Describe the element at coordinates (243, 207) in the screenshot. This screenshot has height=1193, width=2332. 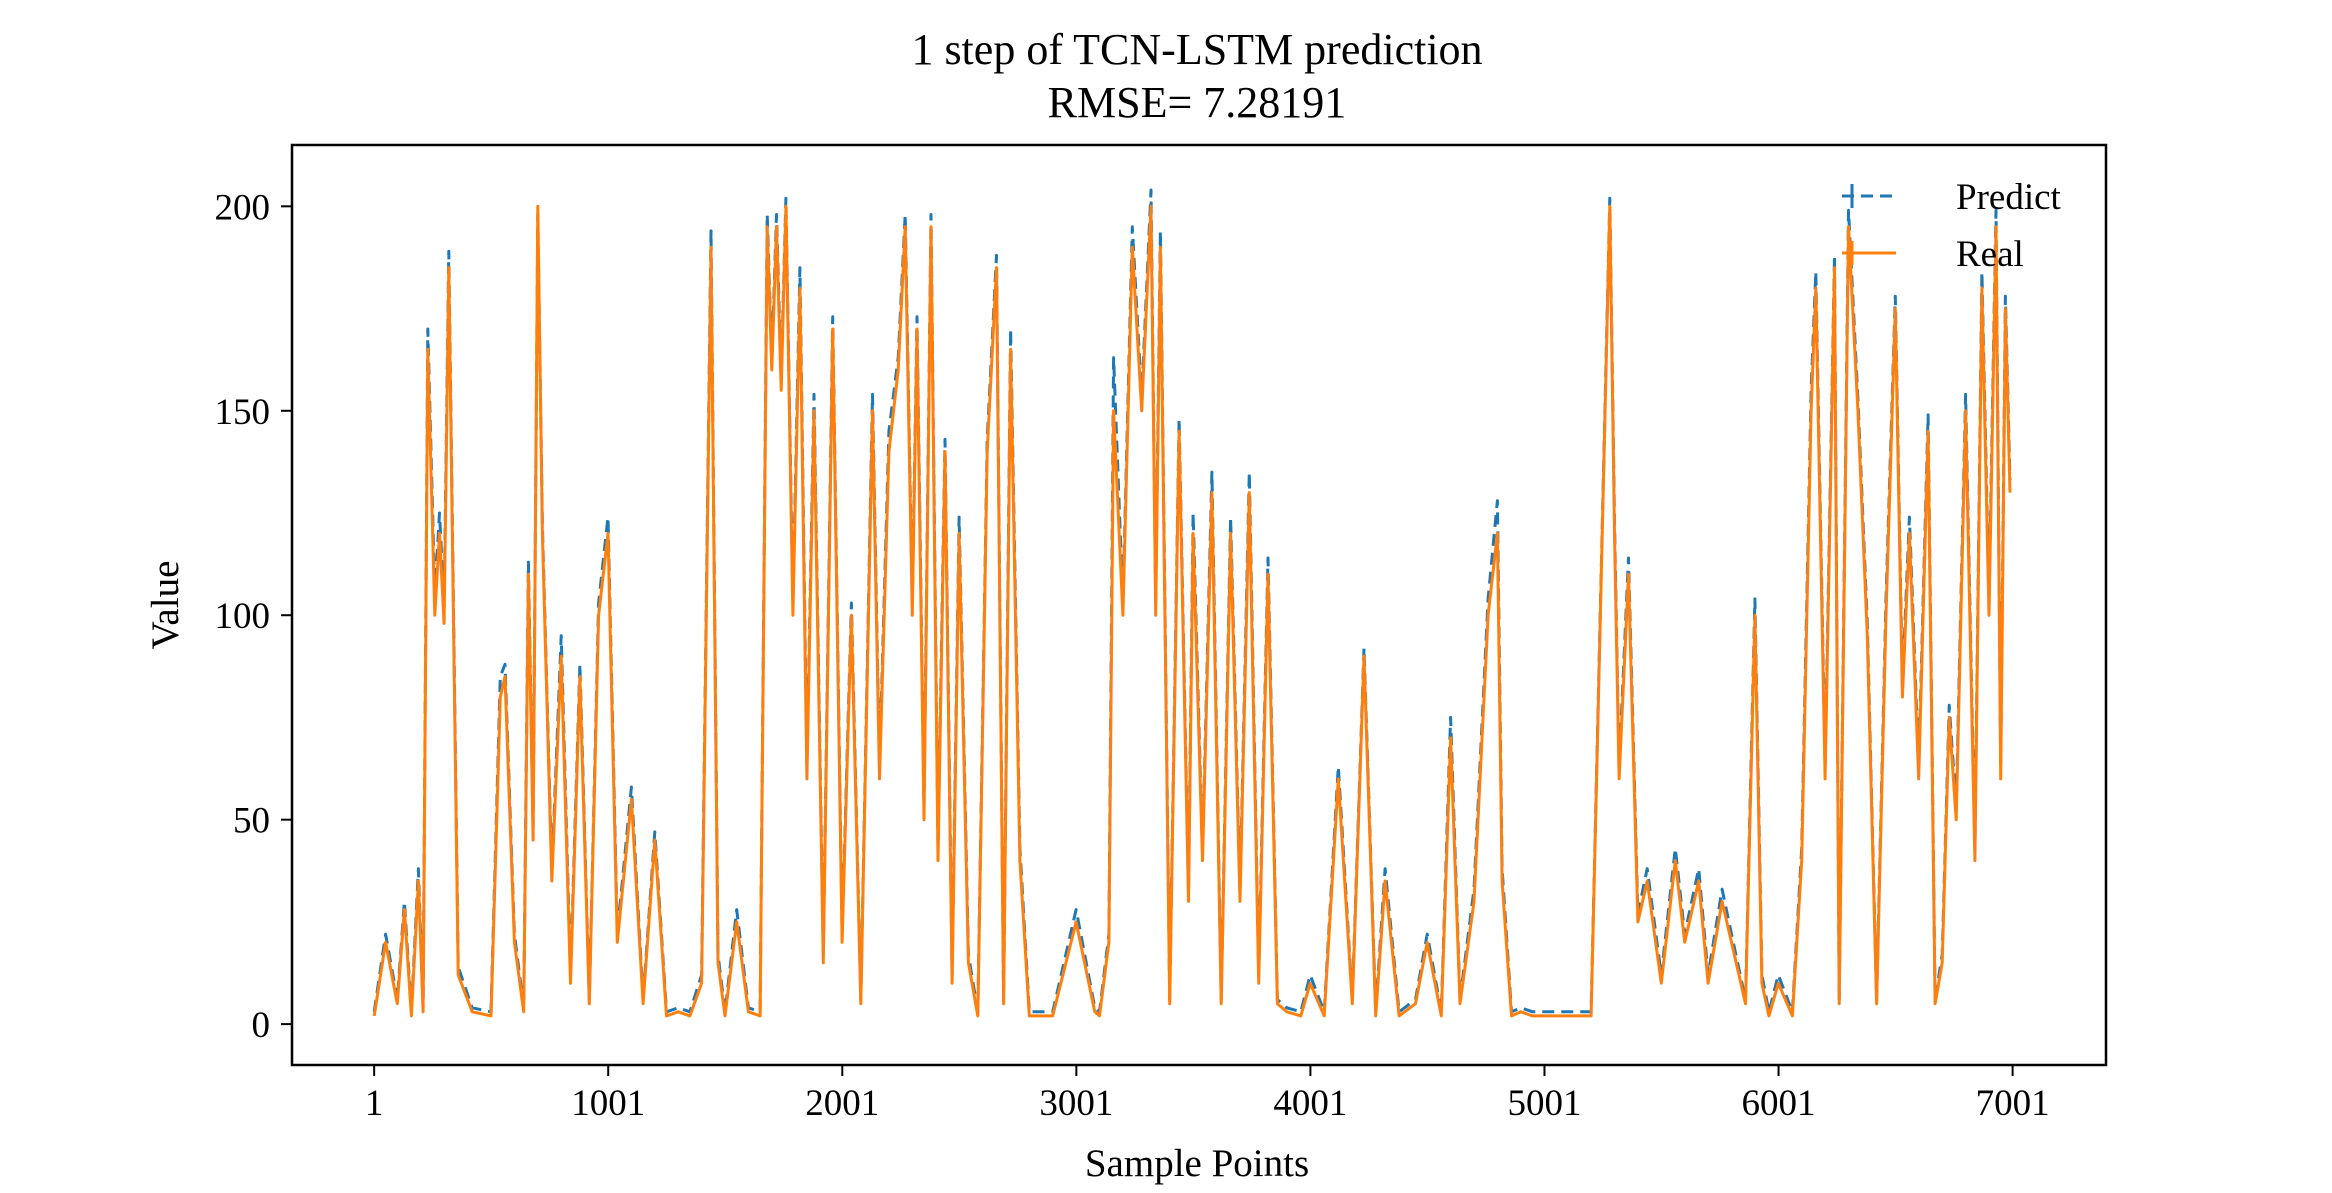
I see `y-tick-label: 200` at that location.